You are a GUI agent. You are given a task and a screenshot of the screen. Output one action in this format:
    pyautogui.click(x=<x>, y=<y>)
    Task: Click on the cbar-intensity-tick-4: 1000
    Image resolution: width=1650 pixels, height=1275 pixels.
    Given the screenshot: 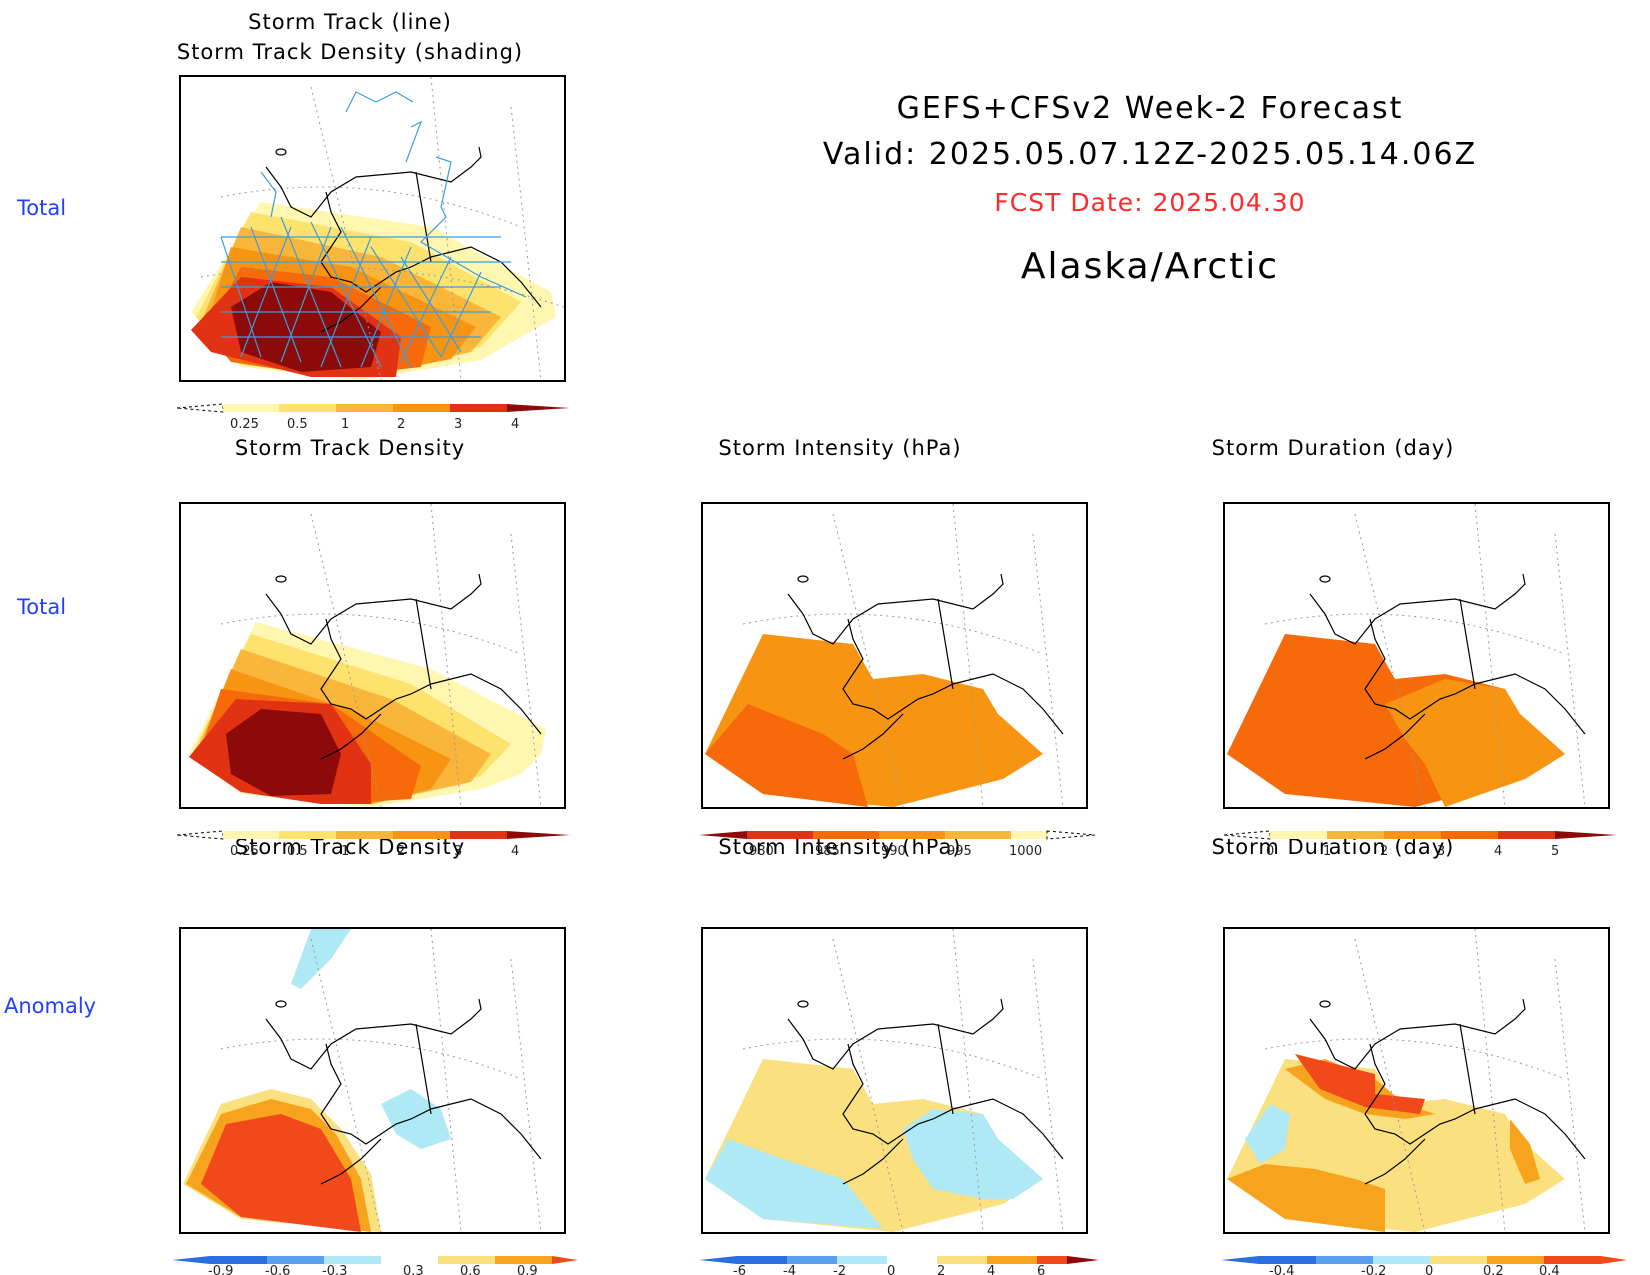 What is the action you would take?
    pyautogui.click(x=1025, y=851)
    